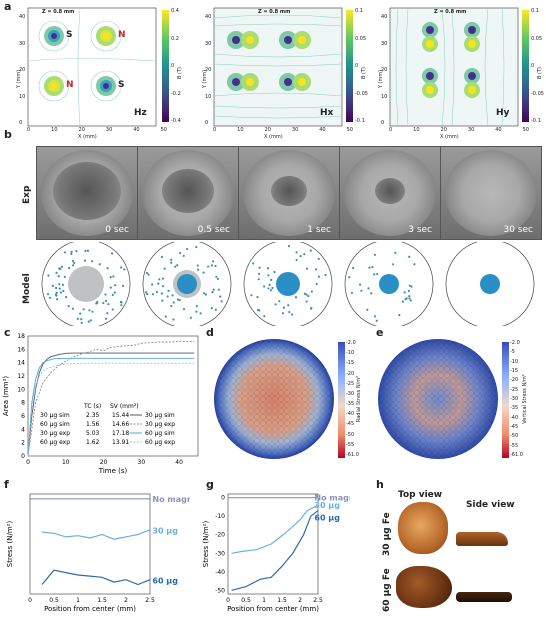 Image resolution: width=546 pixels, height=617 pixels. I want to click on radial-stress-map, so click(279, 399).